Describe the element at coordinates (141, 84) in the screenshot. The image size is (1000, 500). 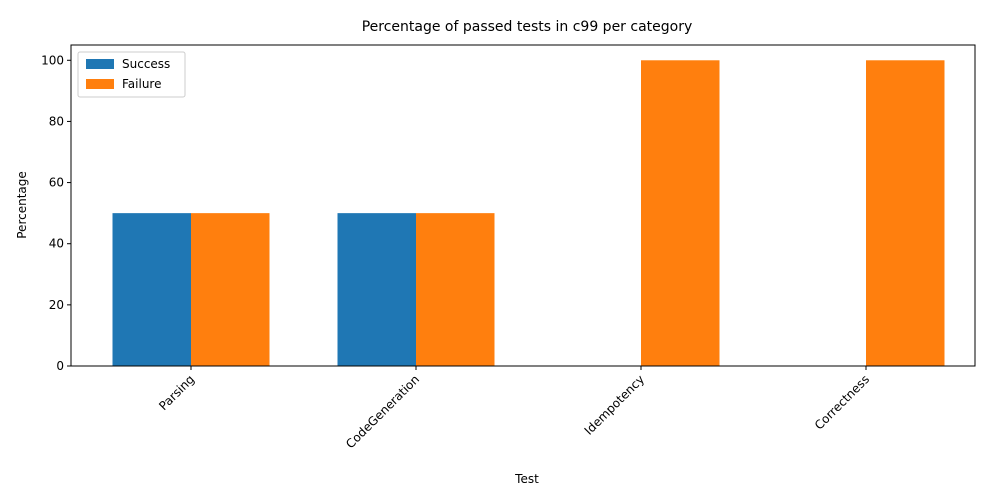
I see `legend-label-failure: Failure` at that location.